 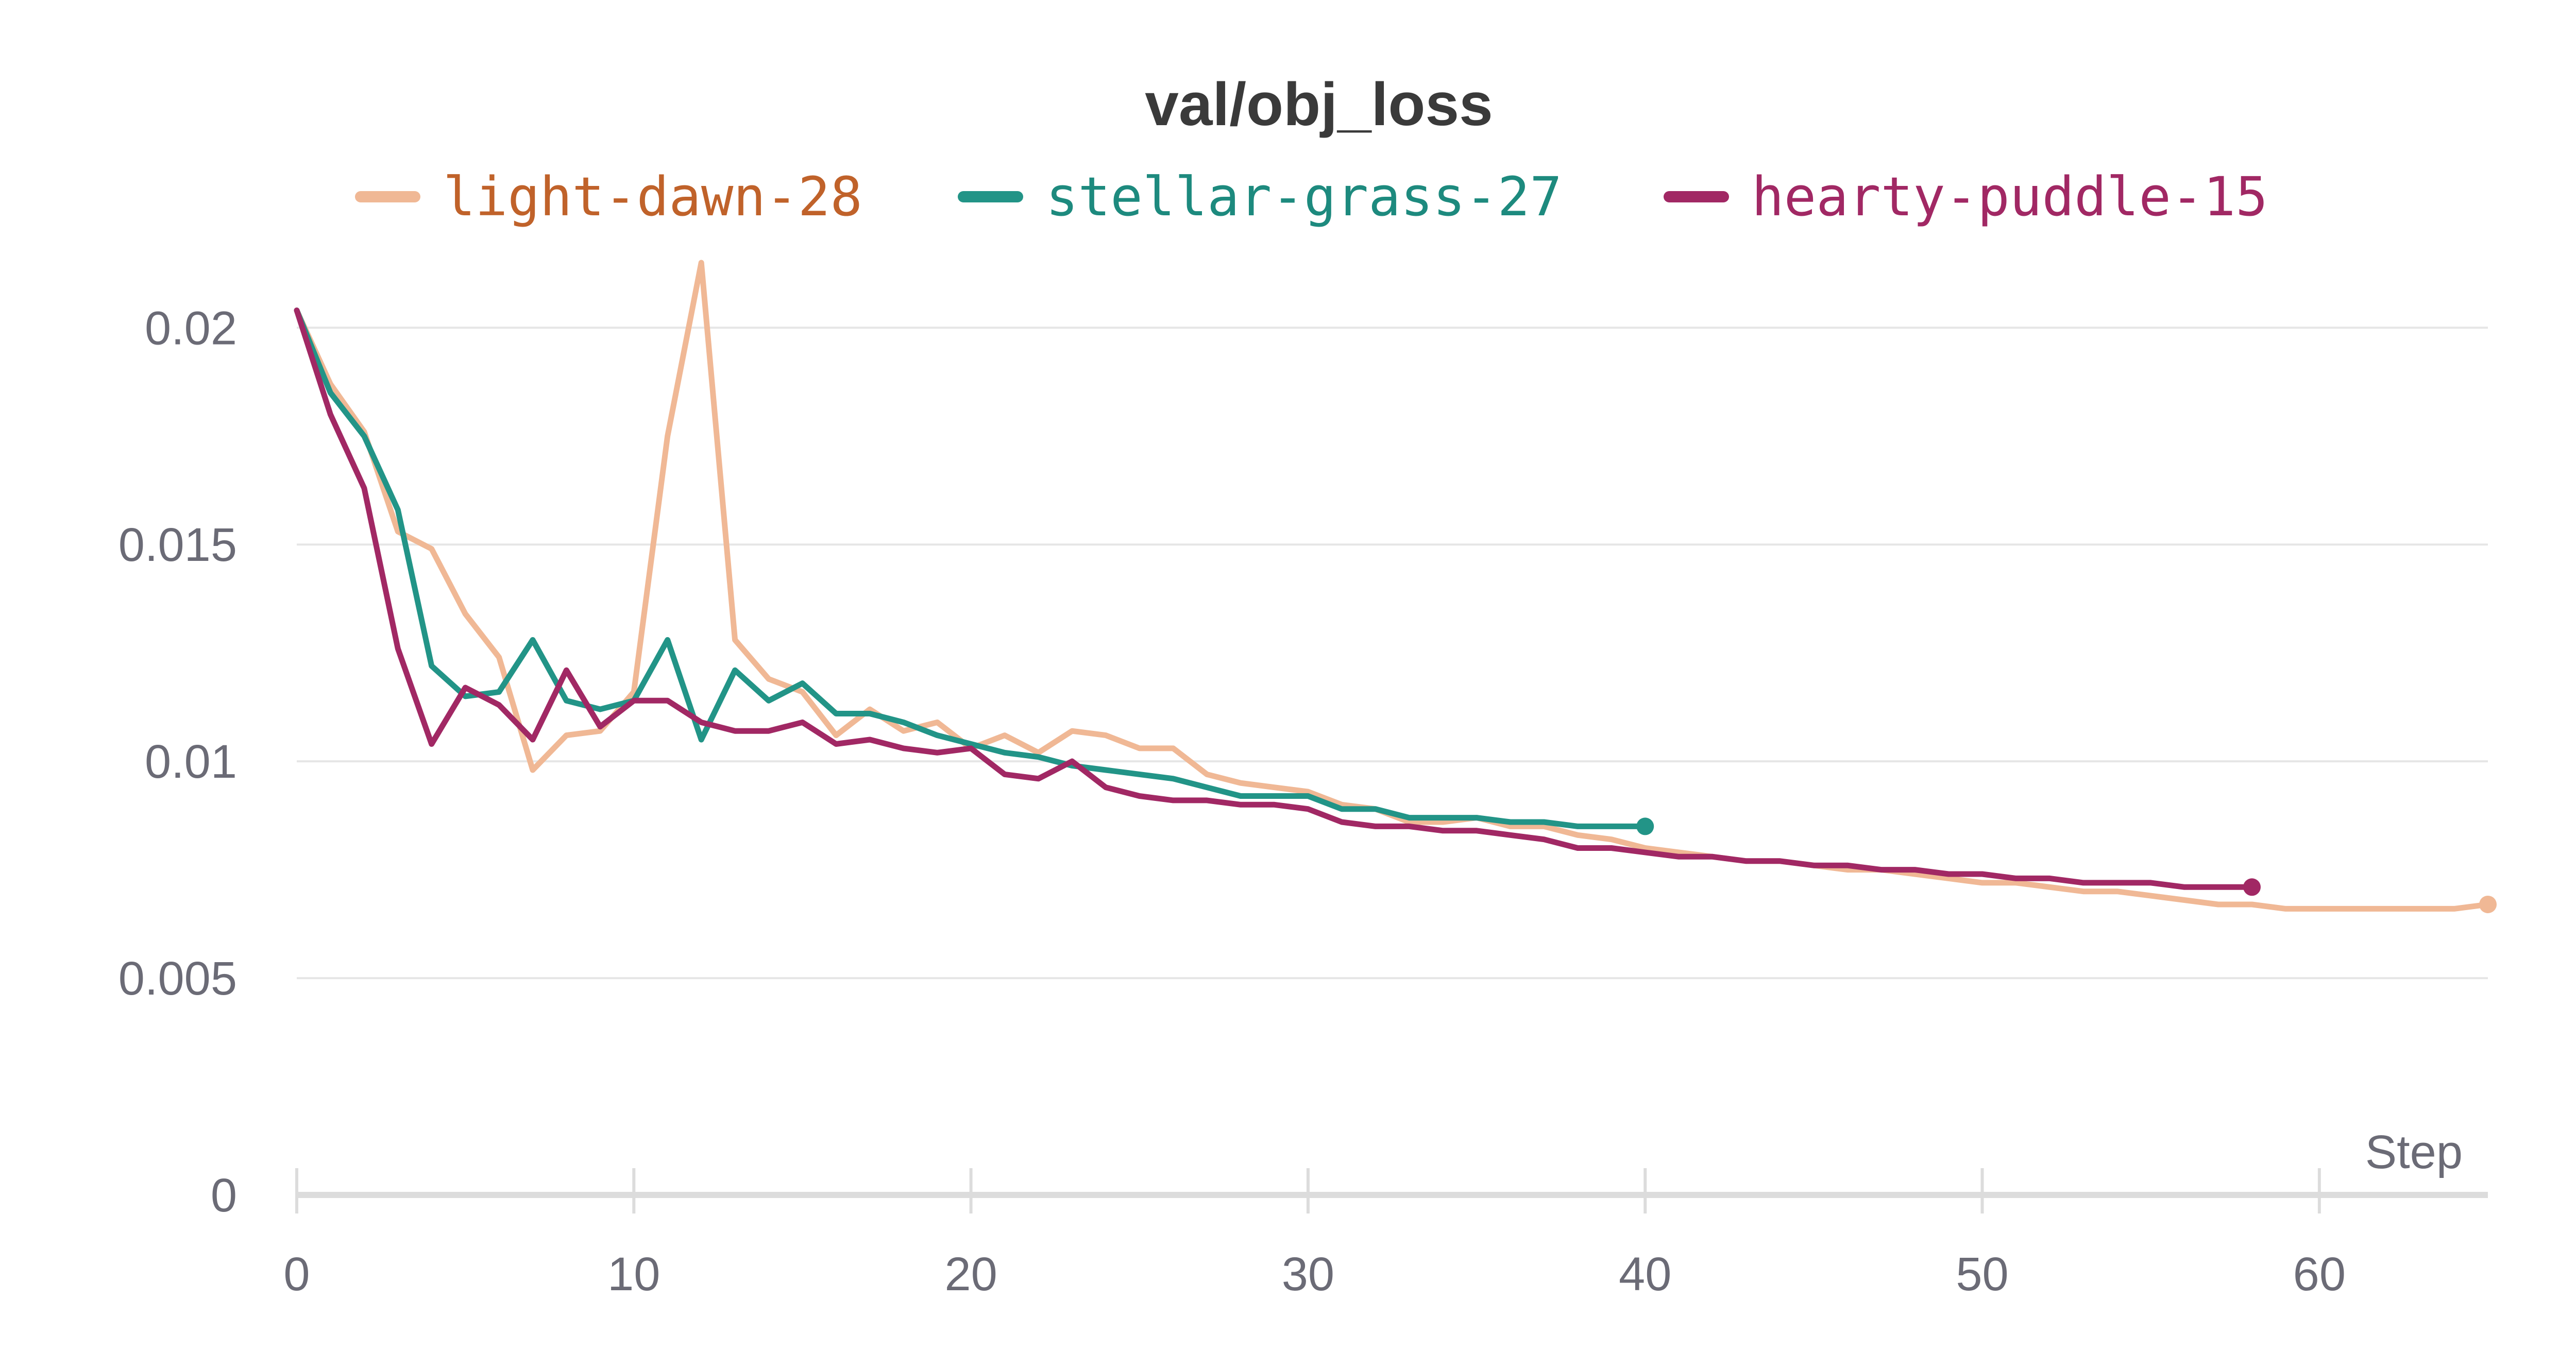 I want to click on y-axis-ticks: 0 0.005 0.01 0.015 0.02, so click(x=177, y=762).